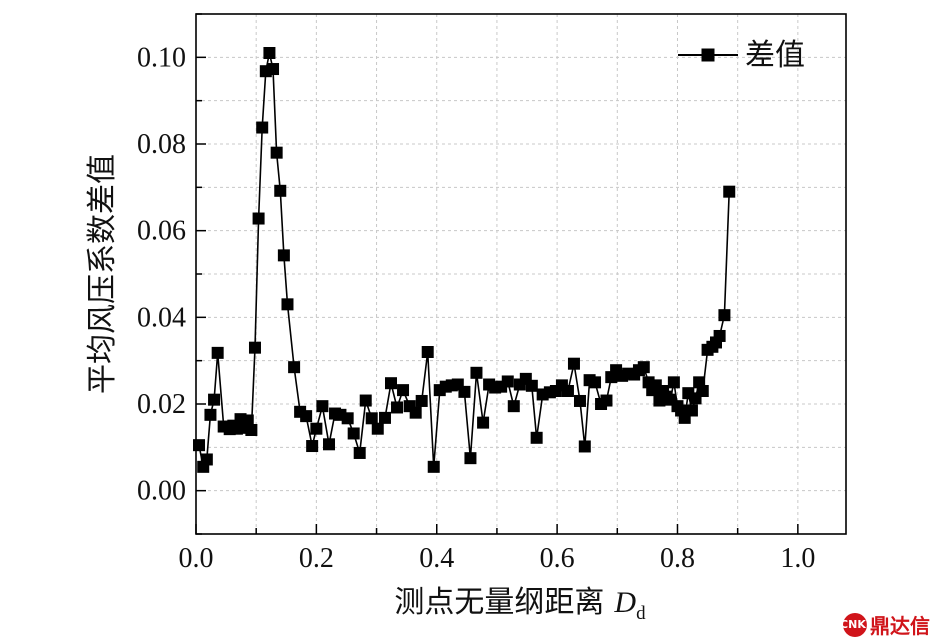  What do you see at coordinates (900, 626) in the screenshot?
I see `watermark-text: 鼎达信` at bounding box center [900, 626].